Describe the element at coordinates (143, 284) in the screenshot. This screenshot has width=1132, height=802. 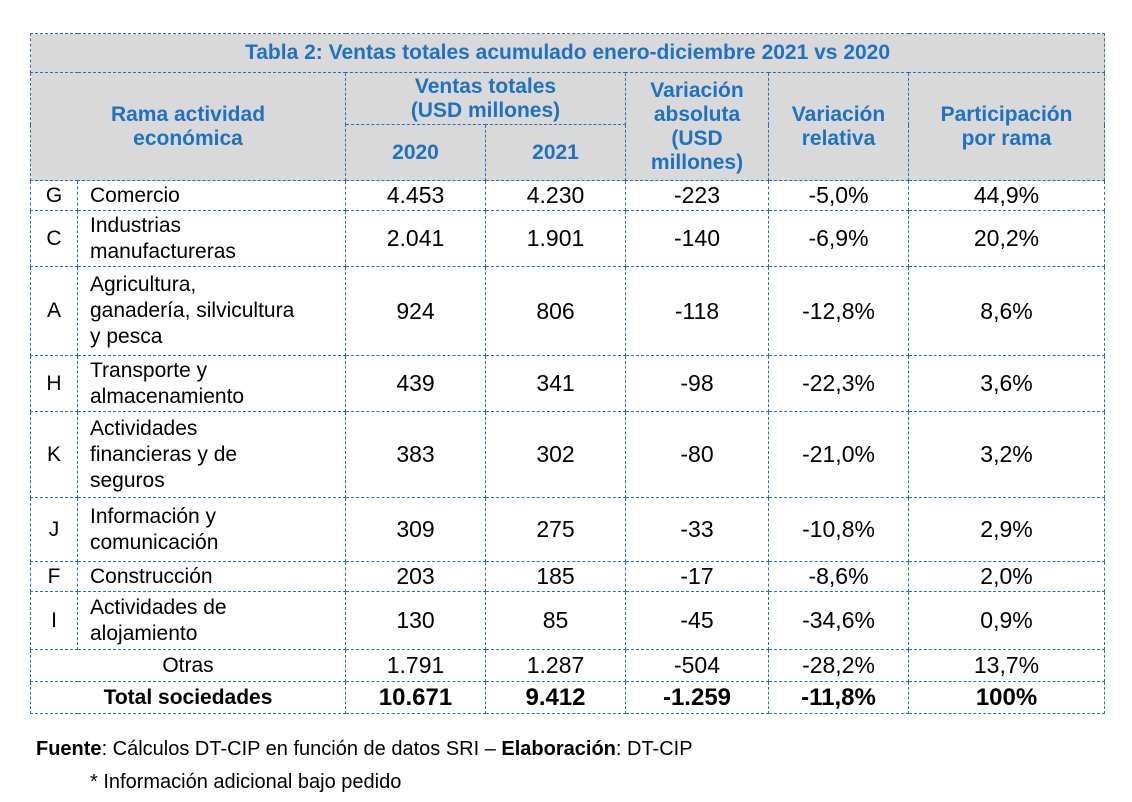
I see `row-name-line: Agricultura,` at that location.